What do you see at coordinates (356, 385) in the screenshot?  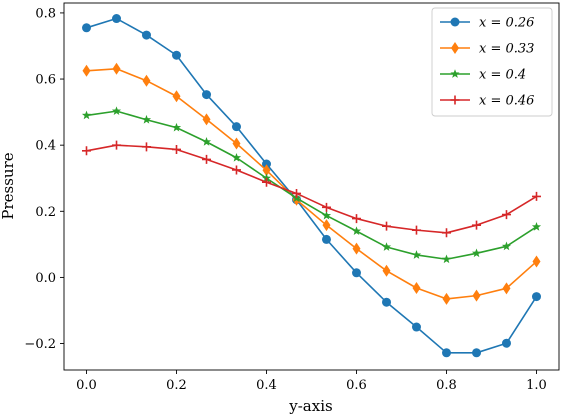 I see `x-tick-label: 0.6` at bounding box center [356, 385].